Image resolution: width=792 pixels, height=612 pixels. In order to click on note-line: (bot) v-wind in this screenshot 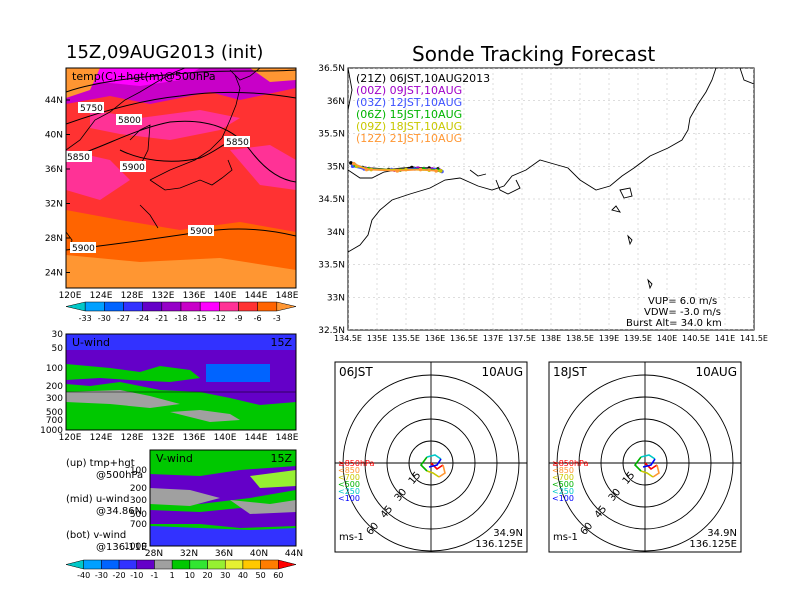, I will do `click(96, 535)`.